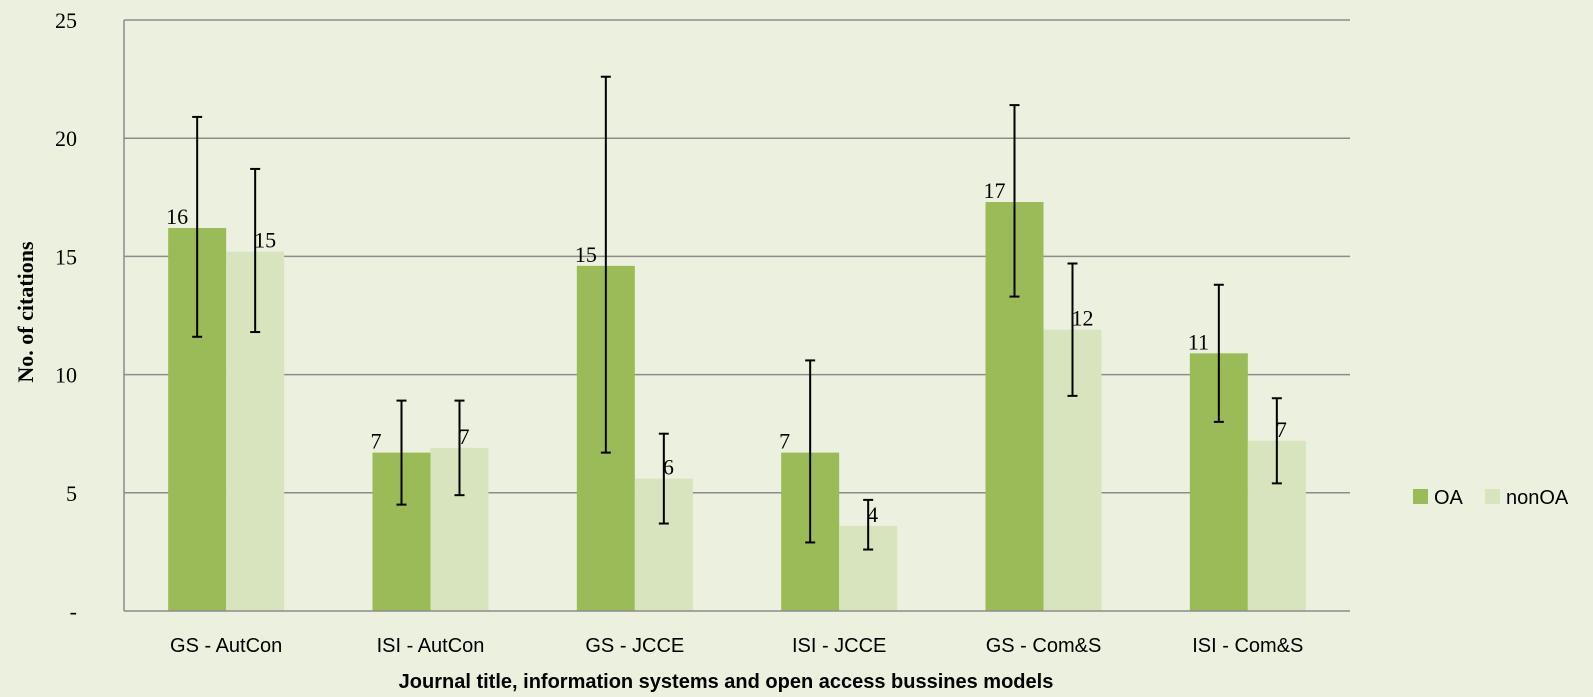 The width and height of the screenshot is (1593, 697). What do you see at coordinates (73, 611) in the screenshot?
I see `y-tick-label: -` at bounding box center [73, 611].